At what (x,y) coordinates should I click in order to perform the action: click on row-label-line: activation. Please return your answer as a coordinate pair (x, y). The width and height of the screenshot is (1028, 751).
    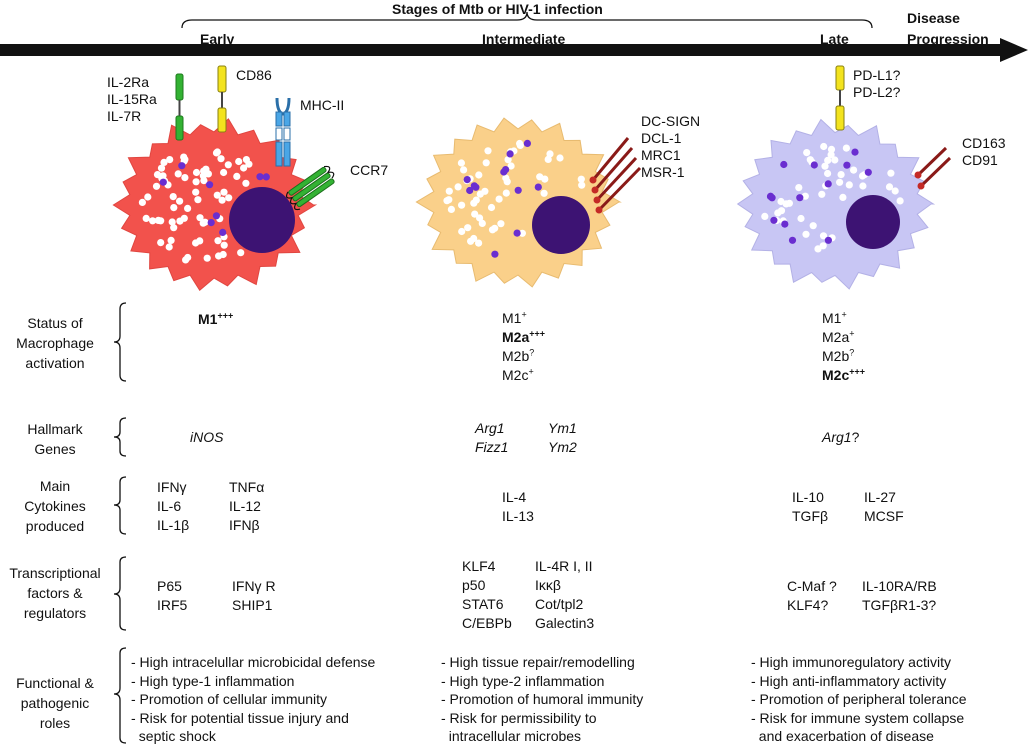
    Looking at the image, I should click on (55, 363).